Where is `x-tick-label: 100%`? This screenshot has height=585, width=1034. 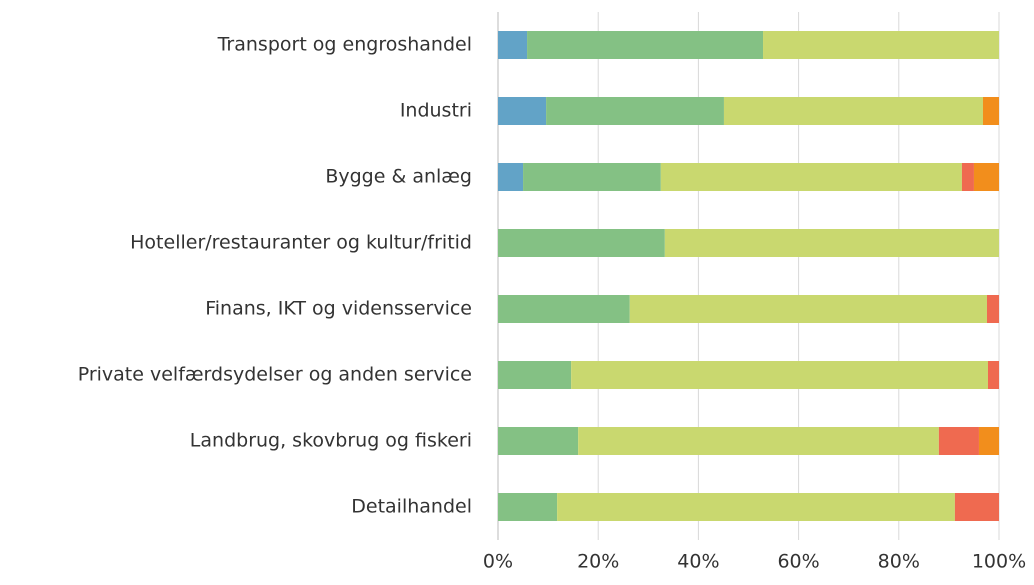 x-tick-label: 100% is located at coordinates (999, 562).